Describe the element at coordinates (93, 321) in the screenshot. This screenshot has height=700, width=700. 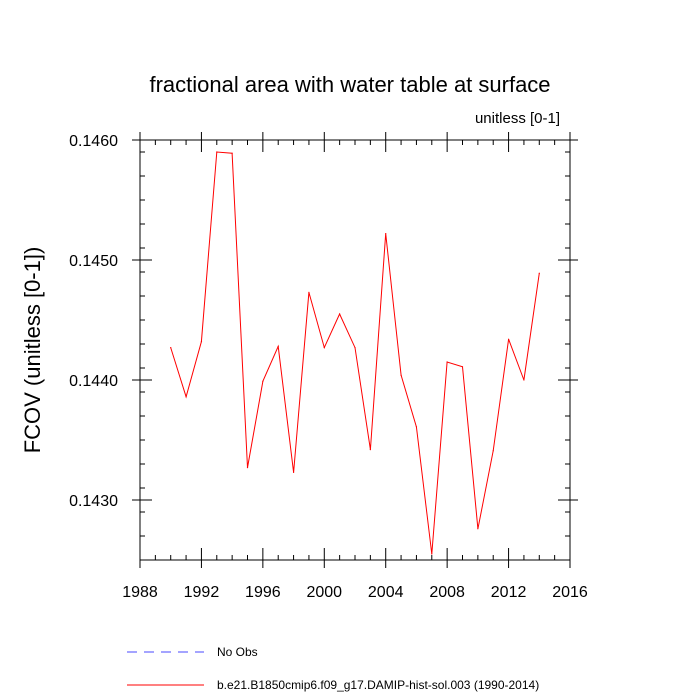
I see `y-tick-labels: 0.1430 0.1440 0.1450 0.1460` at that location.